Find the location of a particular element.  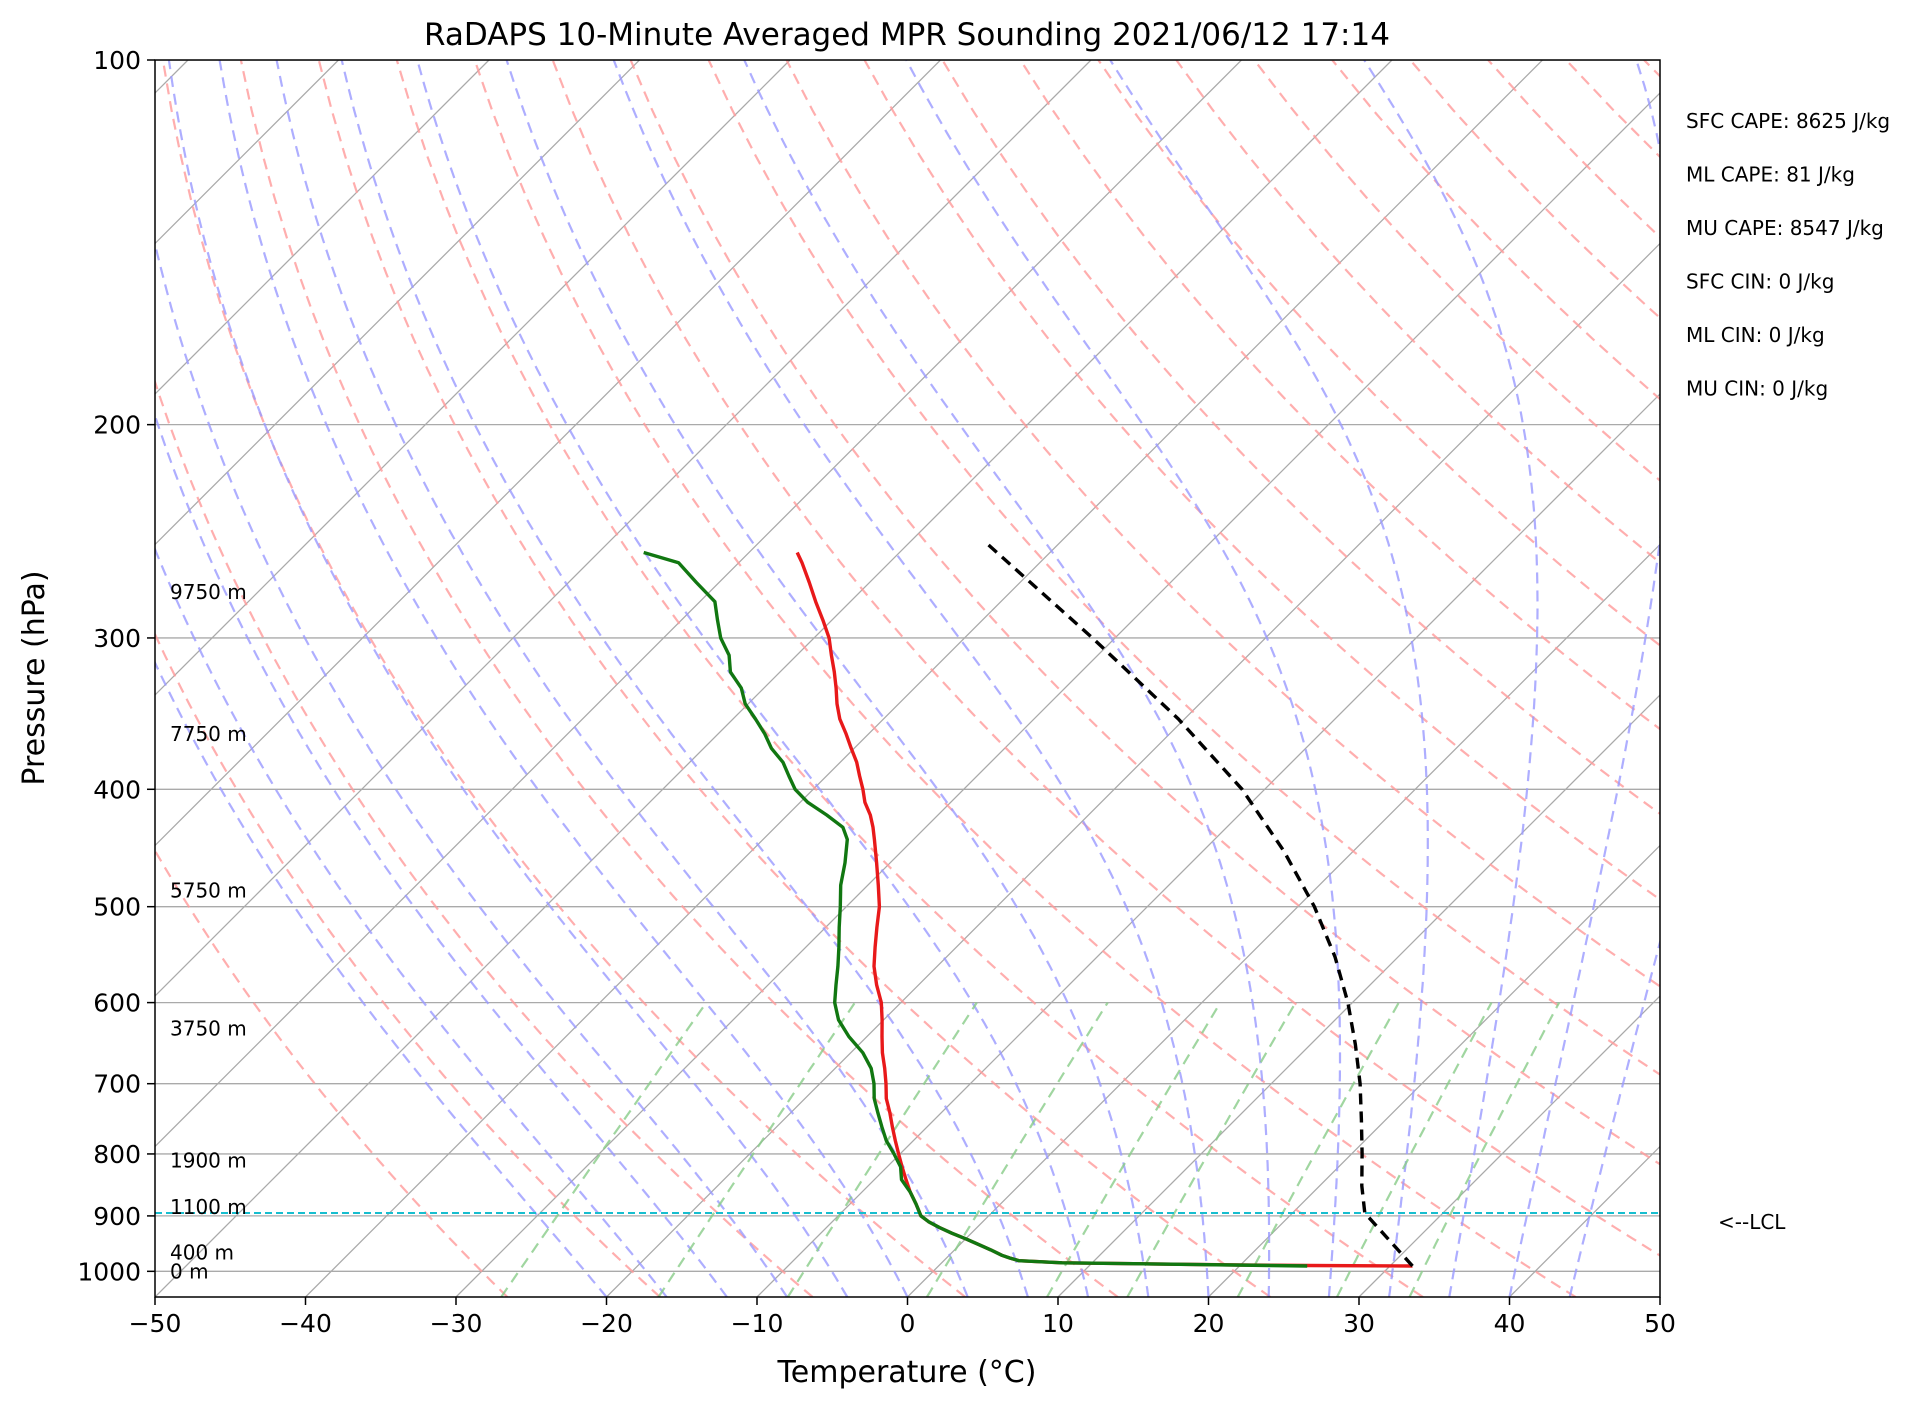

x-tick-label: −10 is located at coordinates (757, 1323).